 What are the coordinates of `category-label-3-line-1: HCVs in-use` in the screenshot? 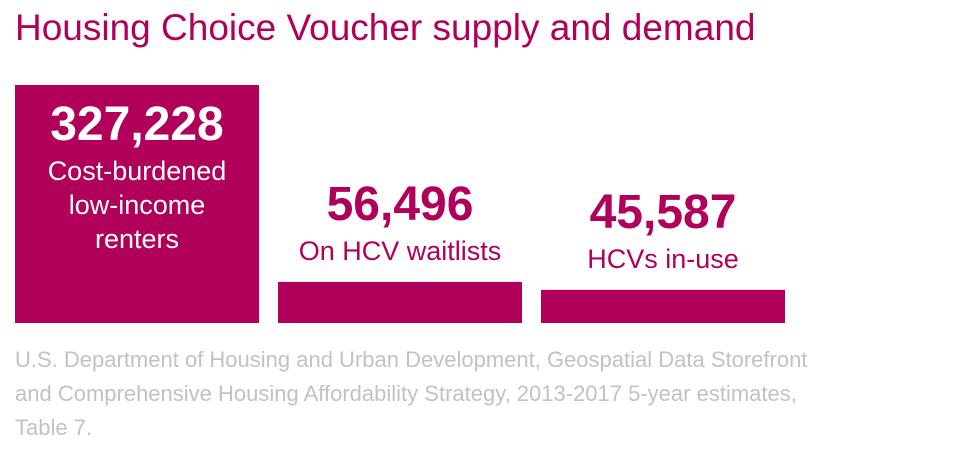 It's located at (663, 259).